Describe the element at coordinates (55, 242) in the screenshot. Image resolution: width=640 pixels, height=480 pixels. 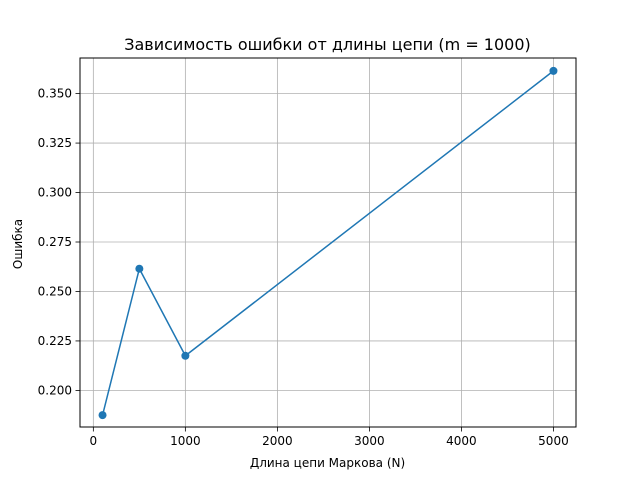
I see `y-tick-label: 0.275` at that location.